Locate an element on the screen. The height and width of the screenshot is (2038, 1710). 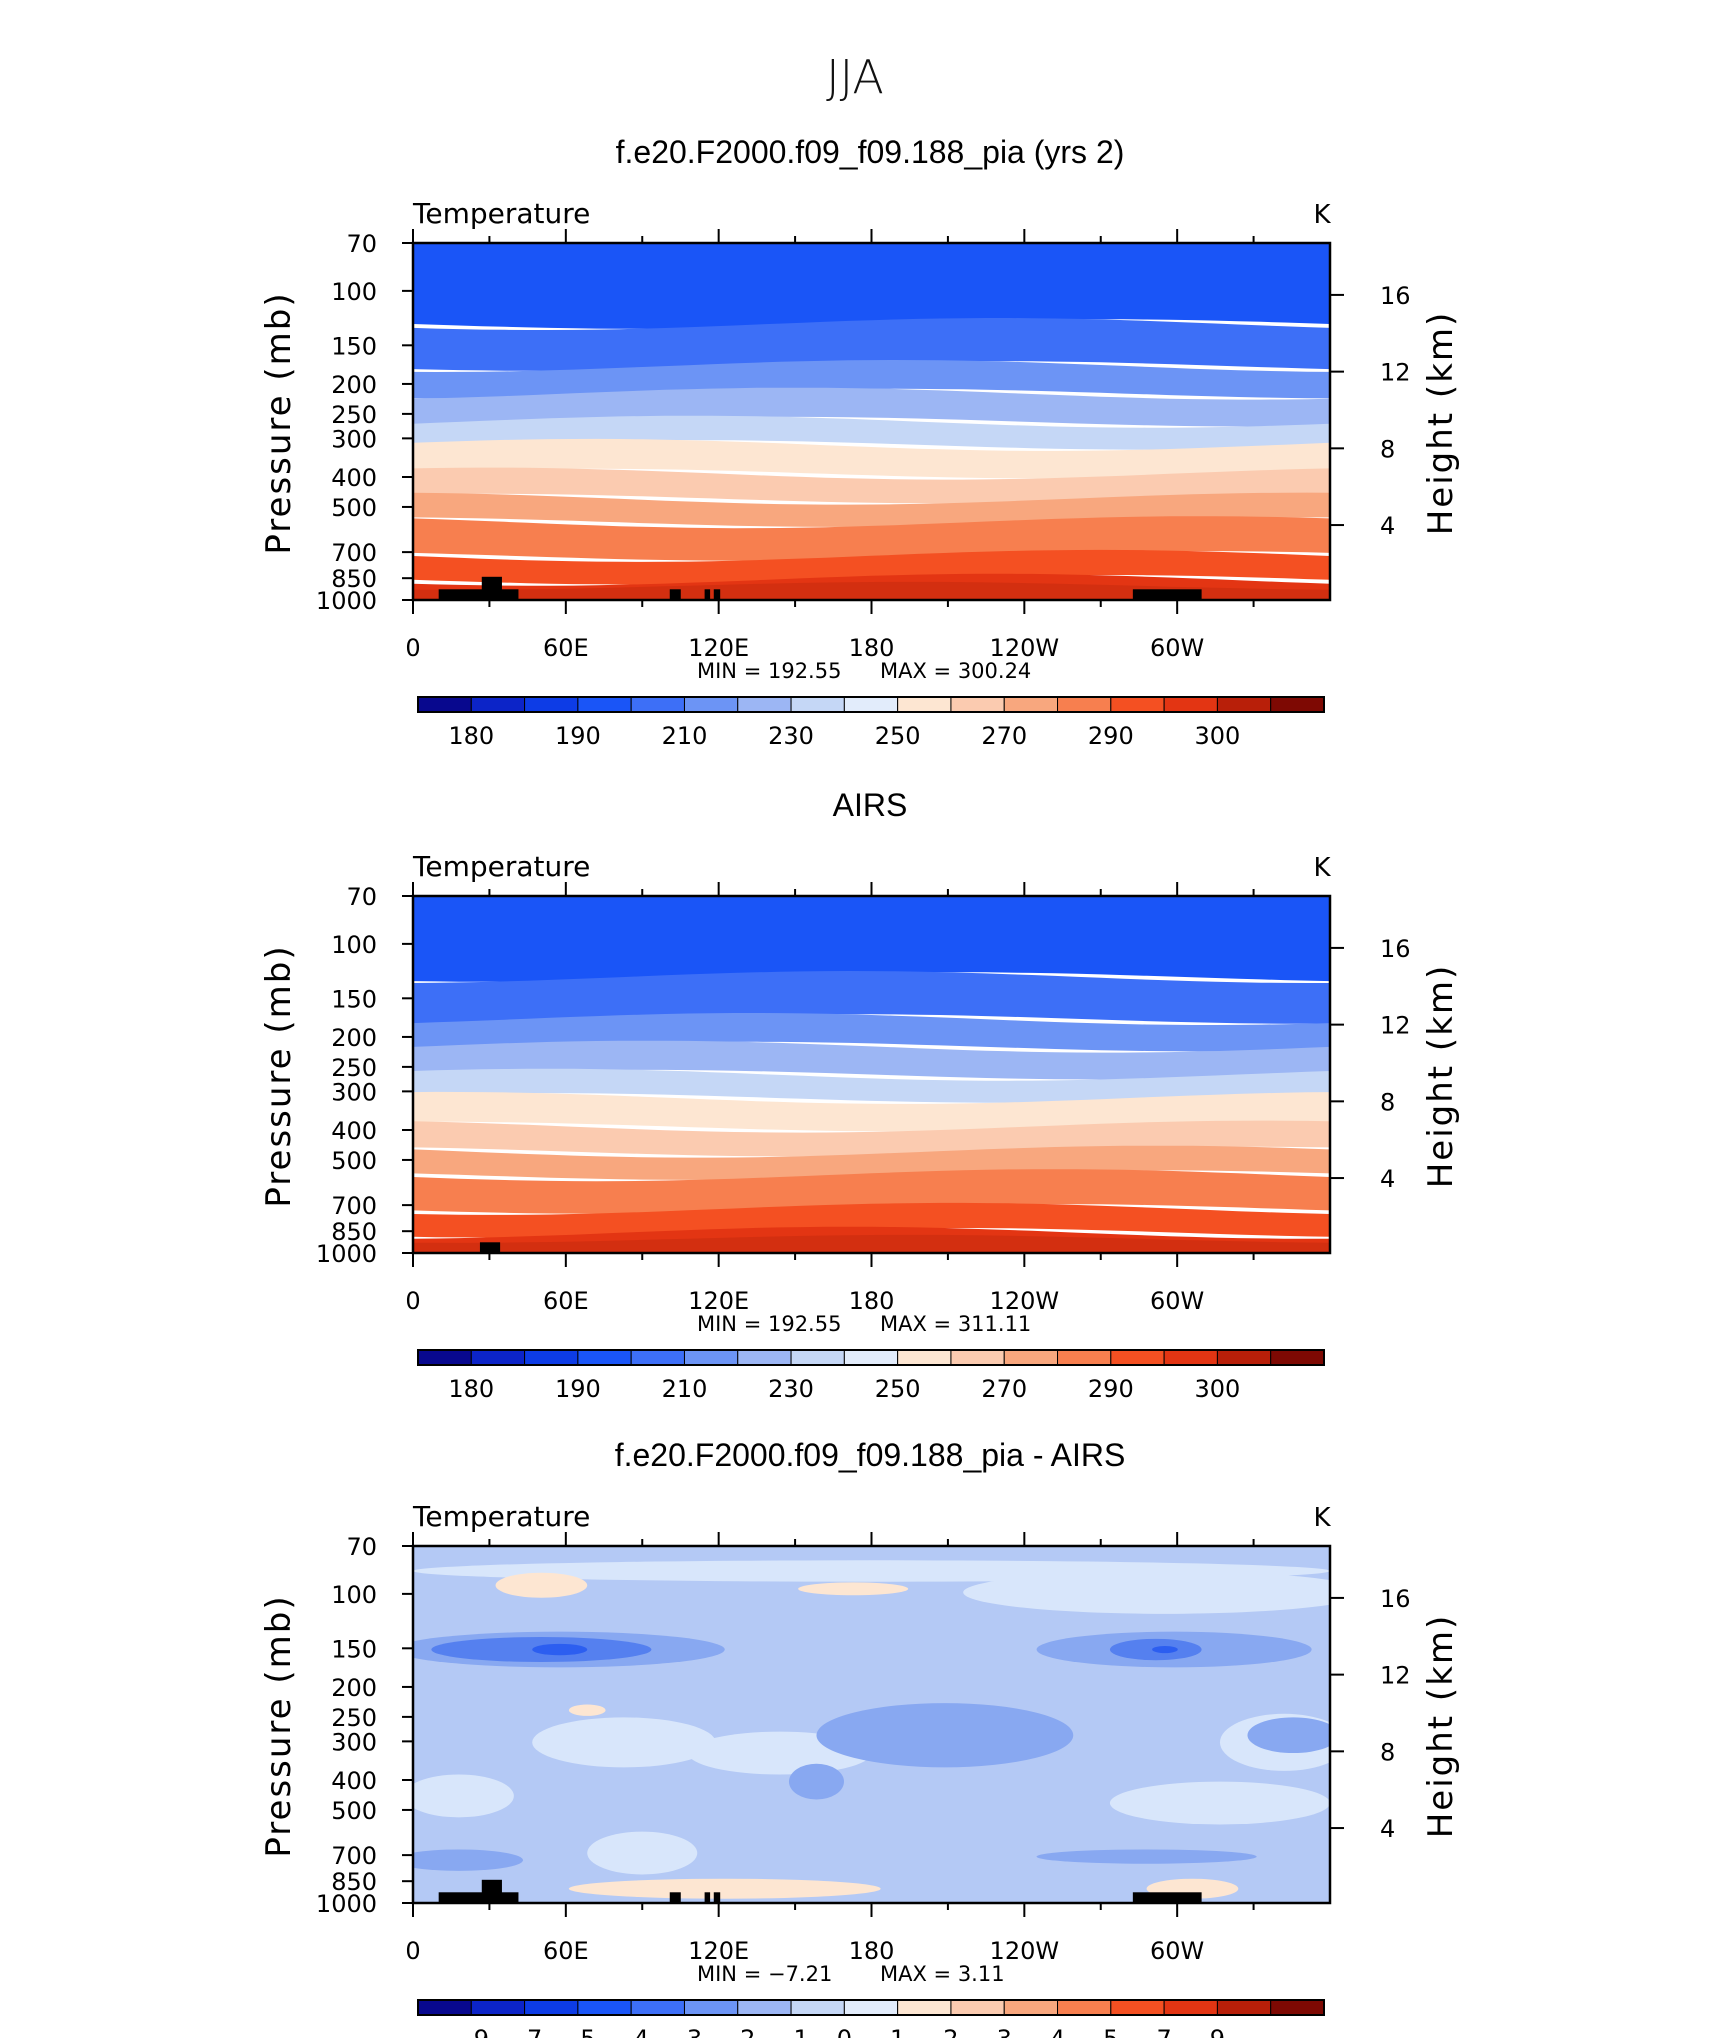
colorbar-label: 180 is located at coordinates (471, 1389).